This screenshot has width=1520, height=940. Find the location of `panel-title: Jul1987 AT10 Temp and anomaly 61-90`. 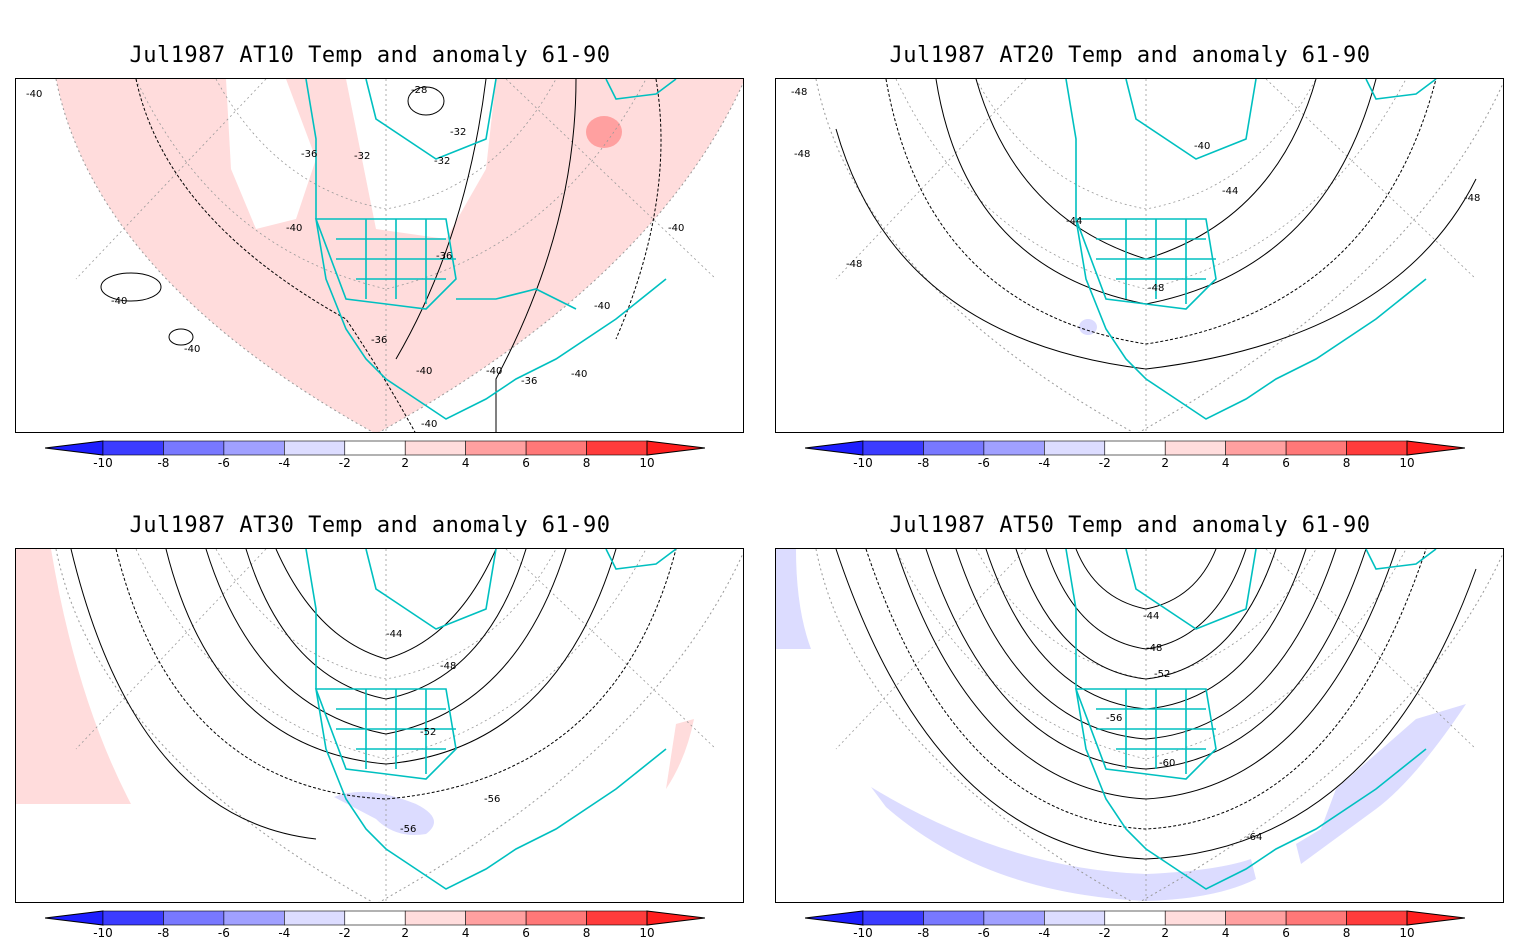

panel-title: Jul1987 AT10 Temp and anomaly 61-90 is located at coordinates (370, 55).